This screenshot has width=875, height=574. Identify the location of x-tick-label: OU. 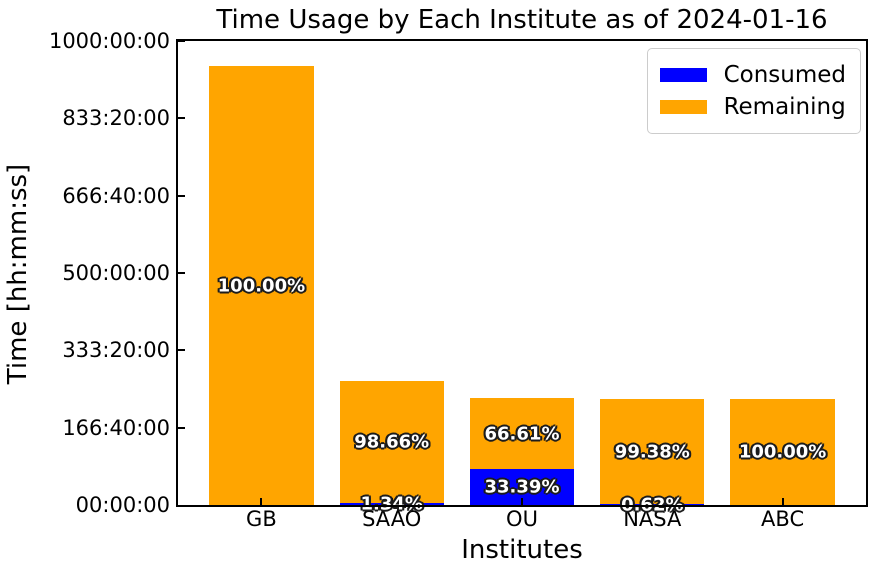
(522, 519).